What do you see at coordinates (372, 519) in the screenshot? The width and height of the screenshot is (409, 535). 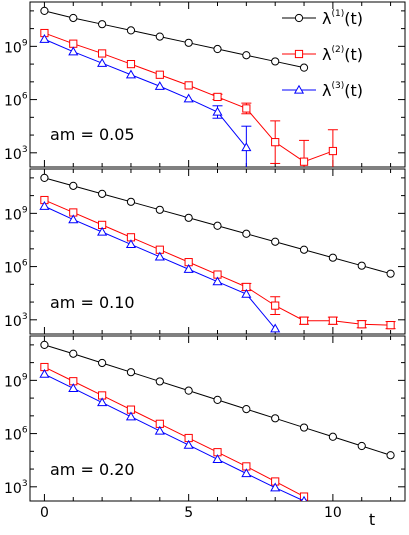 I see `x-axis-title: t` at bounding box center [372, 519].